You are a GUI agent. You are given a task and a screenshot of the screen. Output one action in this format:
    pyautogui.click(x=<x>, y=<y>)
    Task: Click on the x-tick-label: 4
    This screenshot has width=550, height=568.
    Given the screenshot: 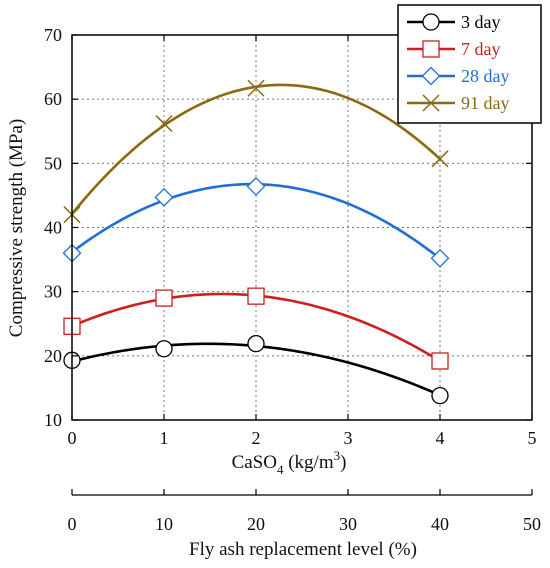 What is the action you would take?
    pyautogui.click(x=440, y=438)
    